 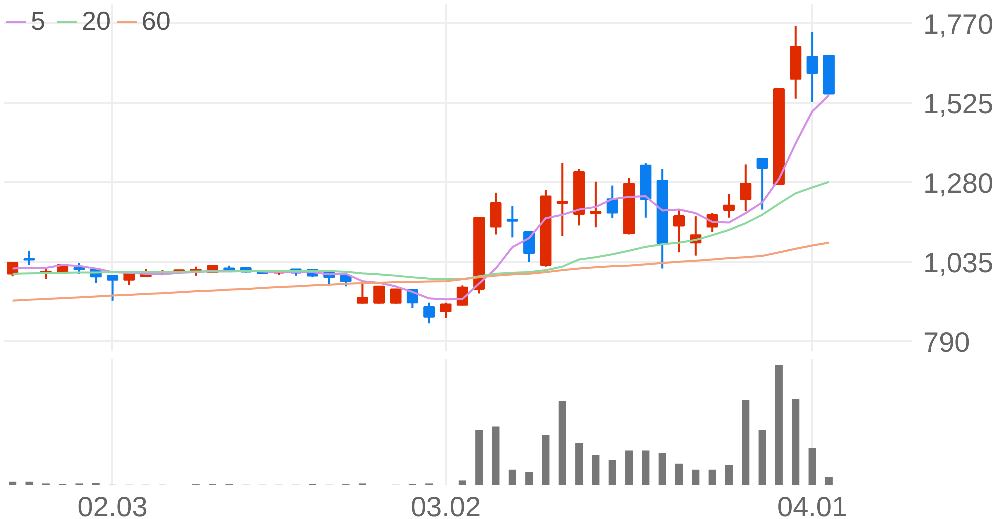 What do you see at coordinates (446, 505) in the screenshot?
I see `x-tick-label: 03.02` at bounding box center [446, 505].